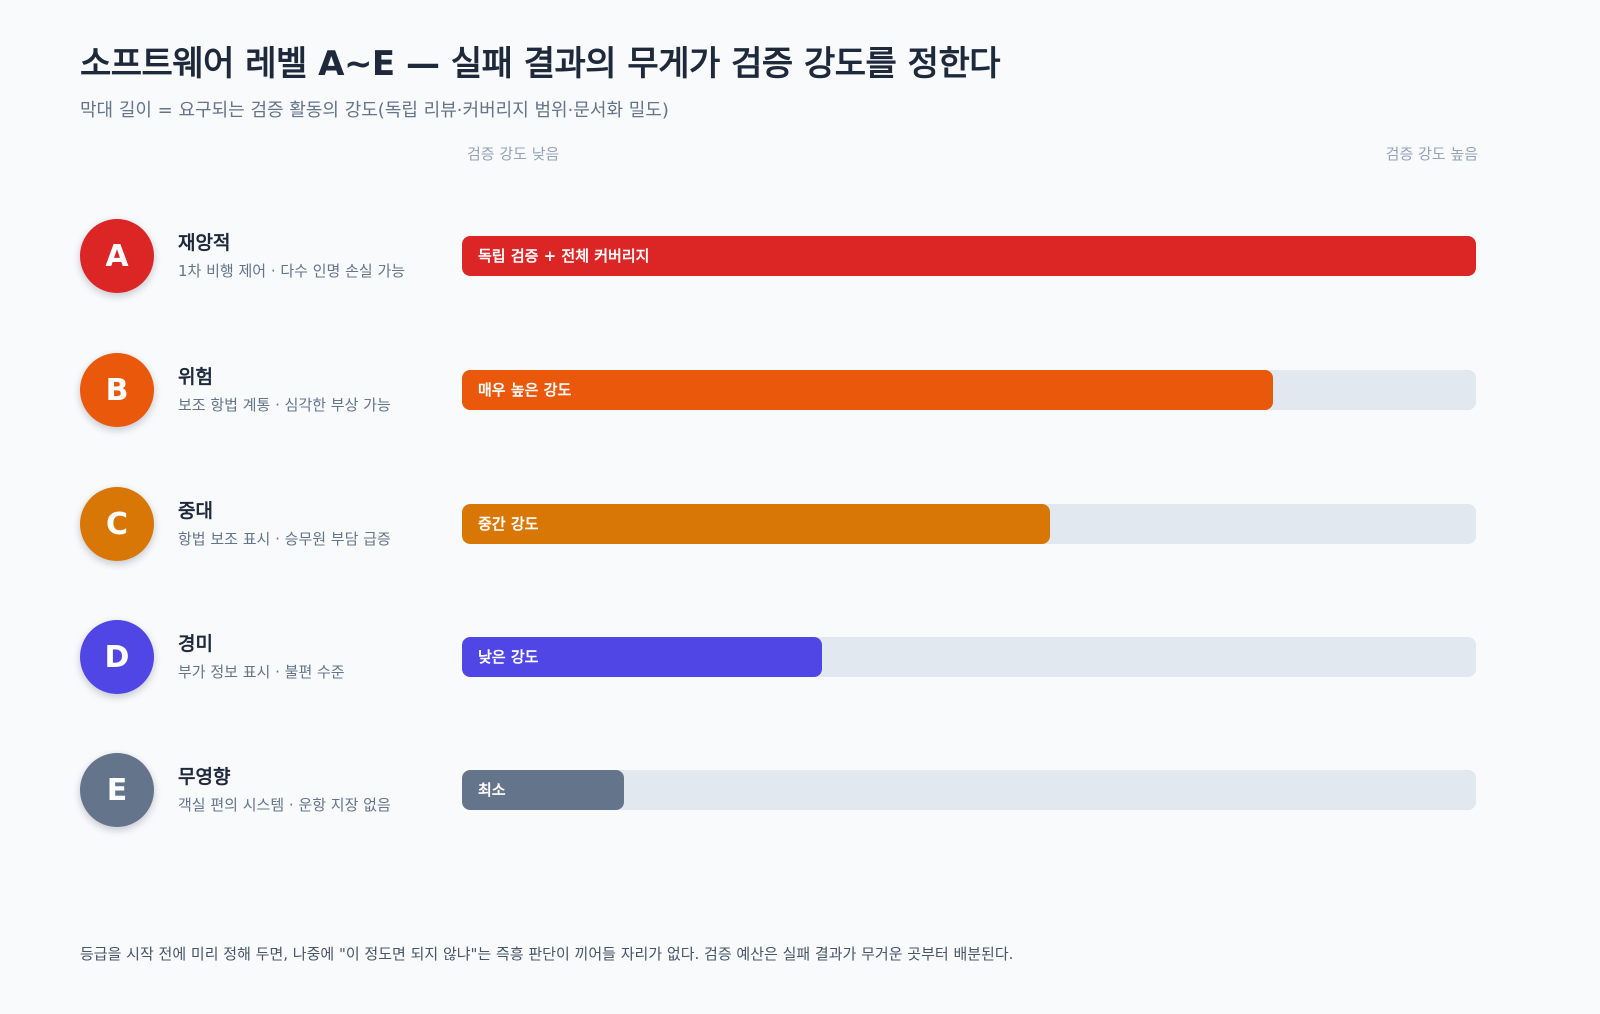  I want to click on bar-track-d: 낮은 강도, so click(969, 657).